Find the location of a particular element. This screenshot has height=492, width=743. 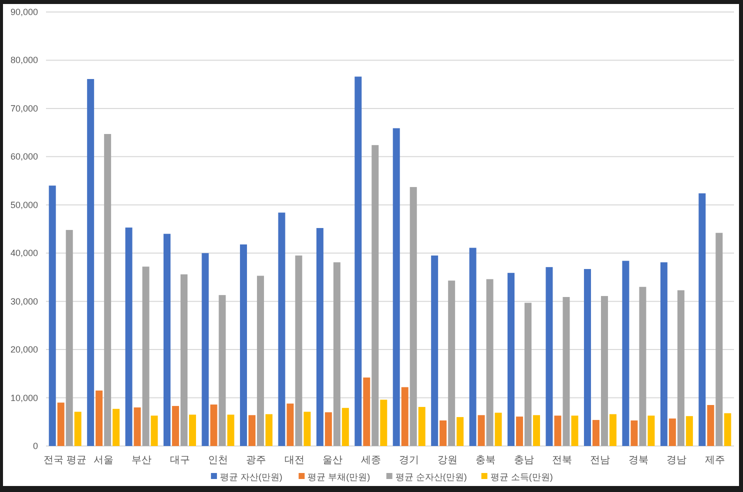

y-tick-label: 90,000 is located at coordinates (24, 12).